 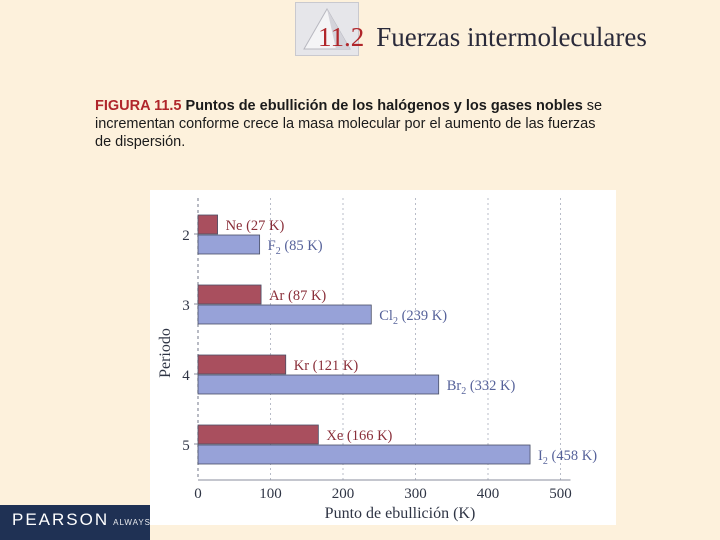 What do you see at coordinates (255, 226) in the screenshot?
I see `data-label: Ne (27 K)` at bounding box center [255, 226].